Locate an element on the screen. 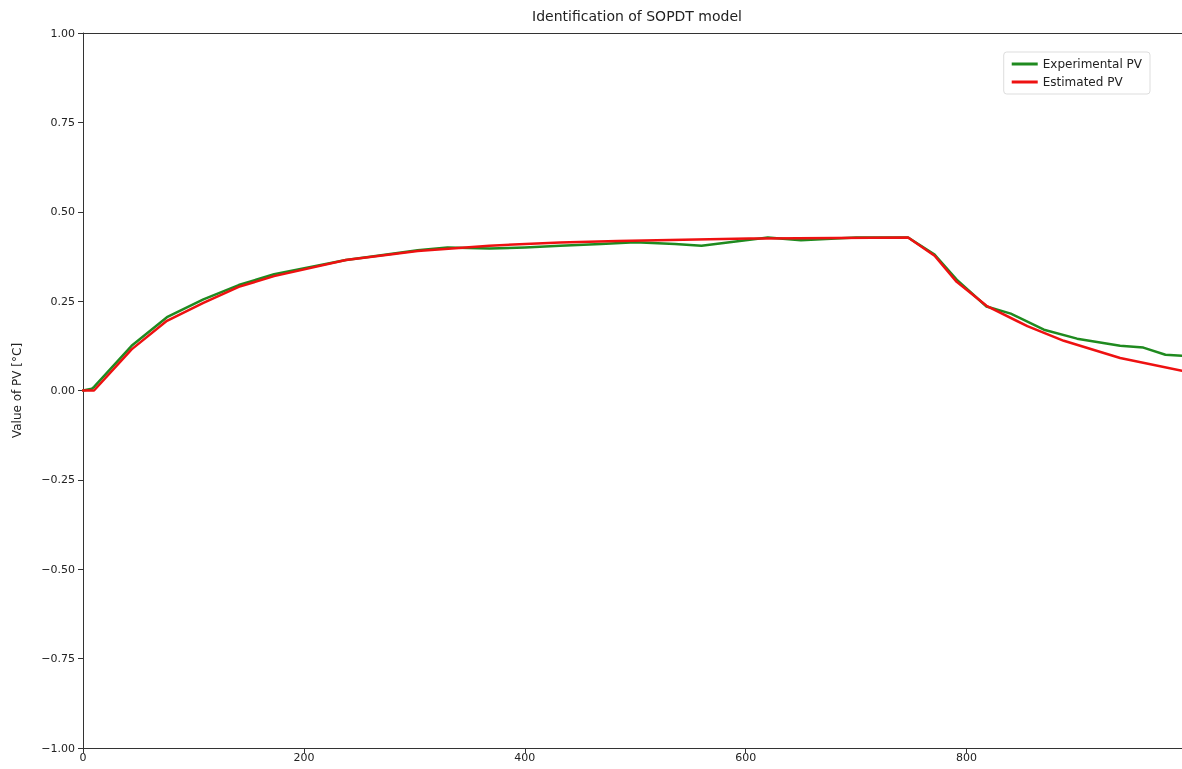 The width and height of the screenshot is (1182, 769). x-tick-label: 600 is located at coordinates (746, 757).